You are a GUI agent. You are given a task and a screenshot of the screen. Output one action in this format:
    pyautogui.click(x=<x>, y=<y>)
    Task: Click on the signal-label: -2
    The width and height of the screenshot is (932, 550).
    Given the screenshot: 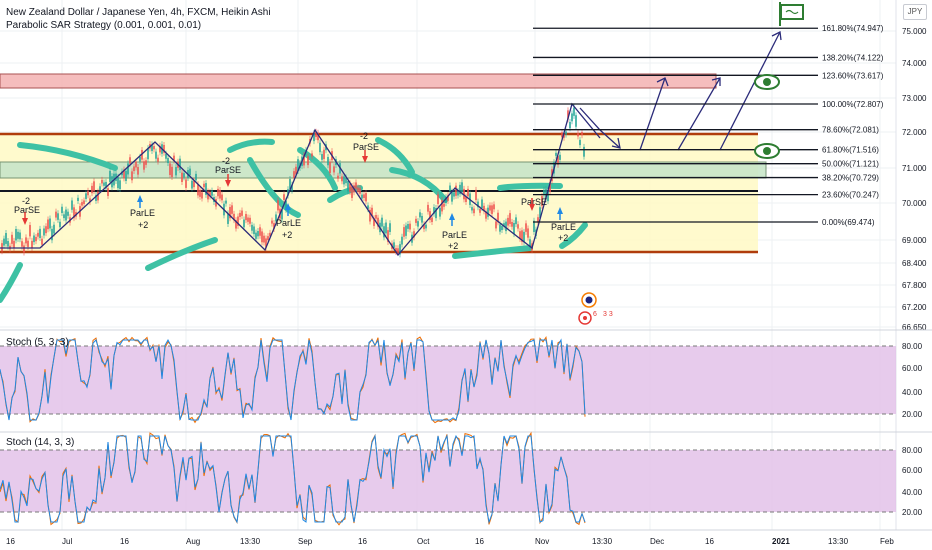 What is the action you would take?
    pyautogui.click(x=364, y=136)
    